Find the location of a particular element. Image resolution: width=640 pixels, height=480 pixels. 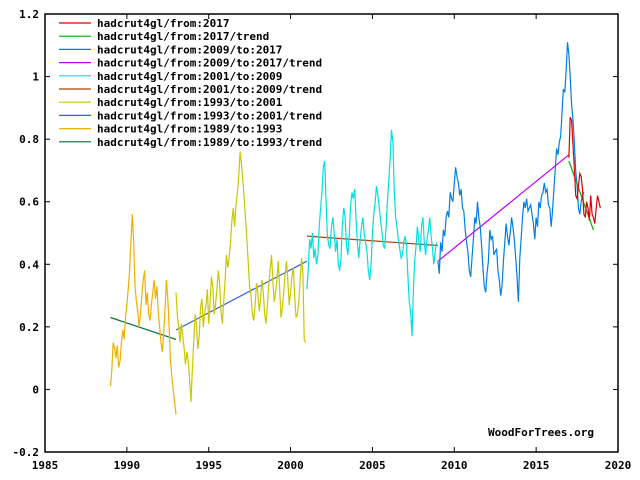

legend-label: hadcrut4gl/from:2017 is located at coordinates (163, 23).